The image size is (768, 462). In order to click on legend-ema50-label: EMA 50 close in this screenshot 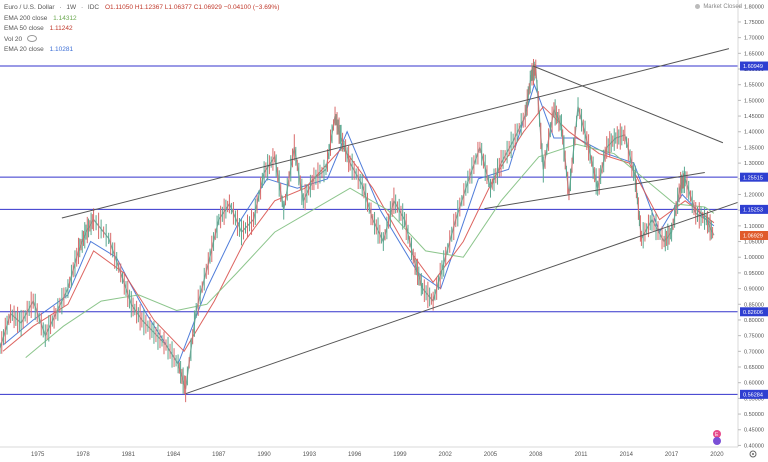, I will do `click(24, 28)`.